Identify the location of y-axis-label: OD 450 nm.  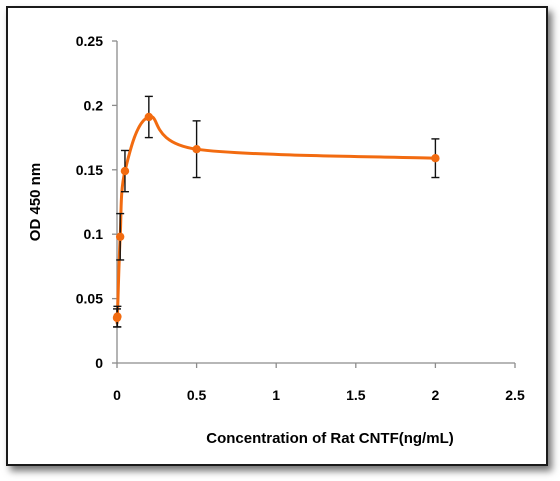
(35, 202).